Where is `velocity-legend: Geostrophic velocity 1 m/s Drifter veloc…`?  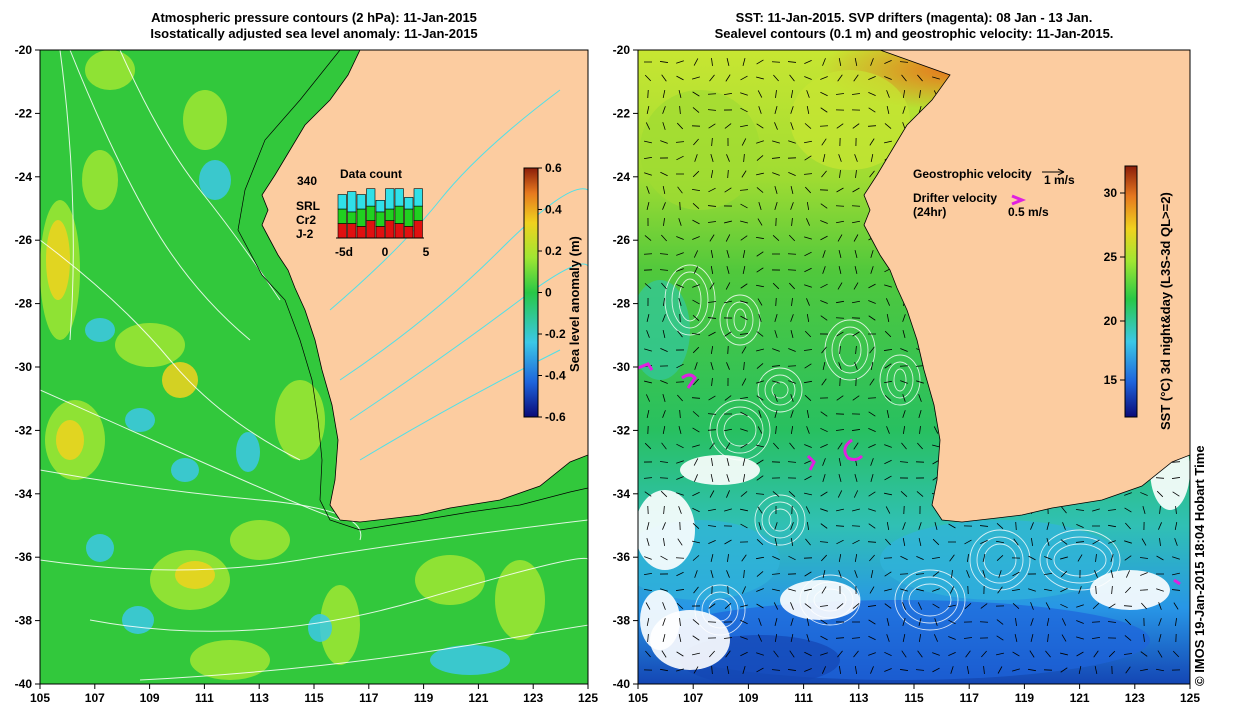
velocity-legend: Geostrophic velocity 1 m/s Drifter veloc… is located at coordinates (994, 193).